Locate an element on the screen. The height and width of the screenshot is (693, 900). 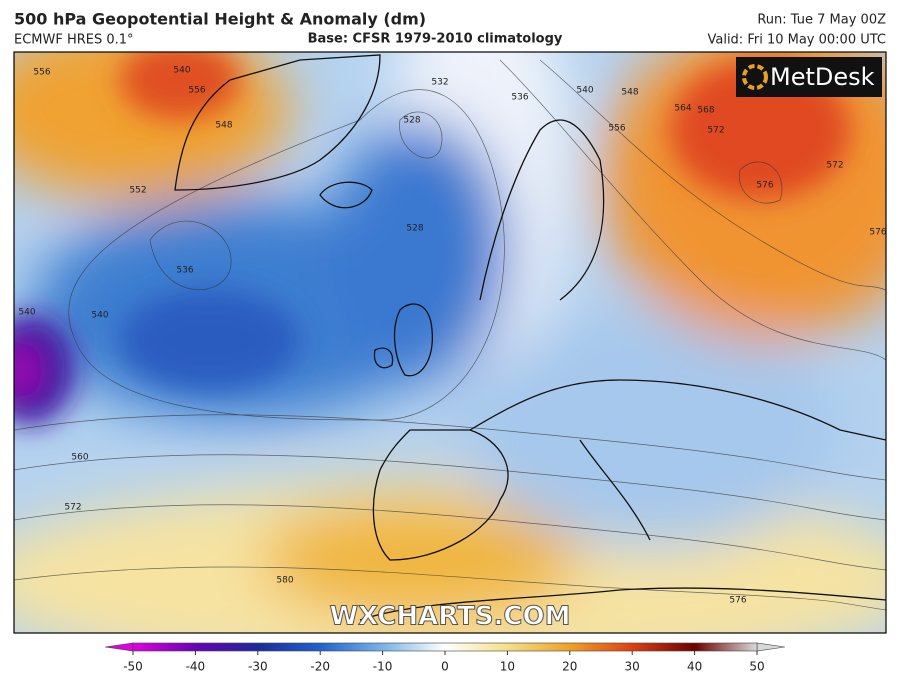
contour-label: 564 is located at coordinates (682, 109).